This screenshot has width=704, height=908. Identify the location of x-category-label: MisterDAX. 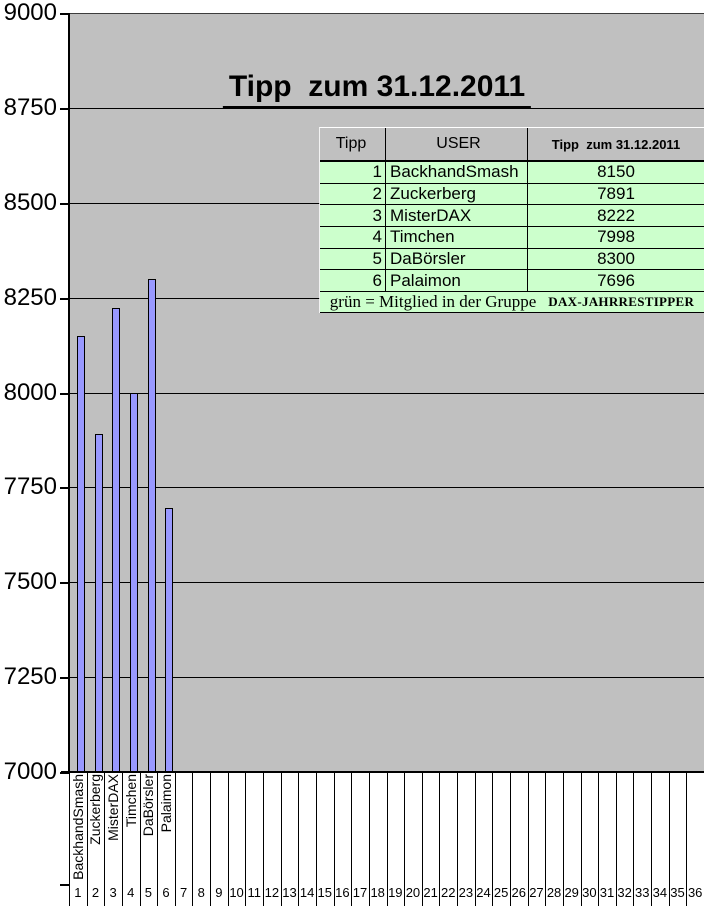
(113, 826).